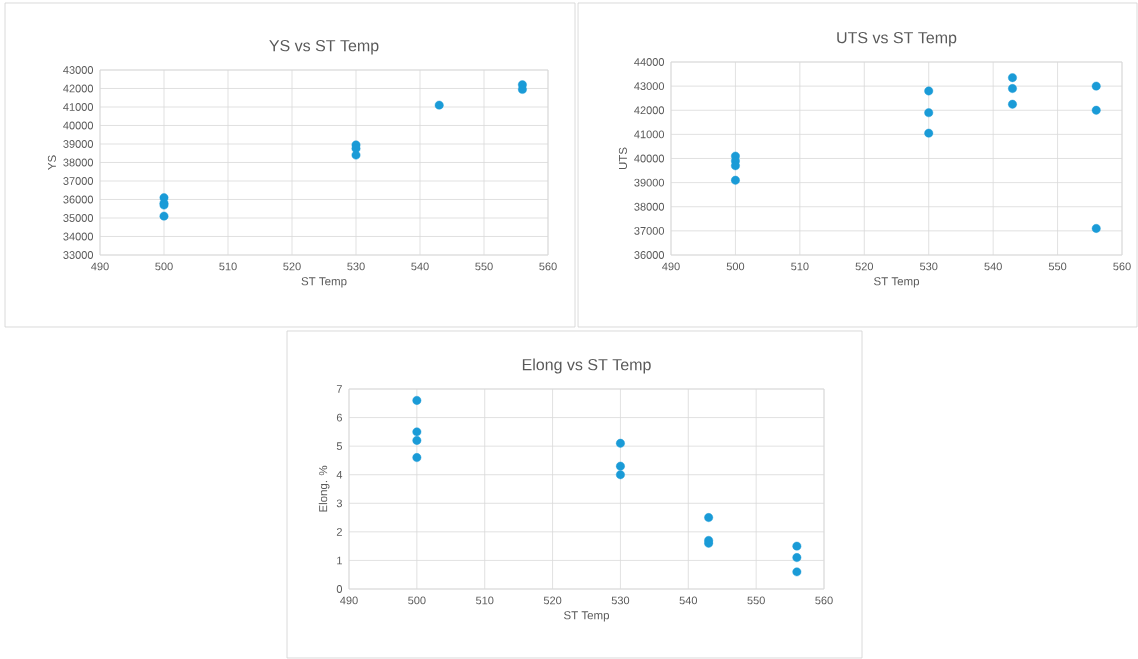 This screenshot has width=1138, height=659. I want to click on y-tick-label: 5, so click(339, 446).